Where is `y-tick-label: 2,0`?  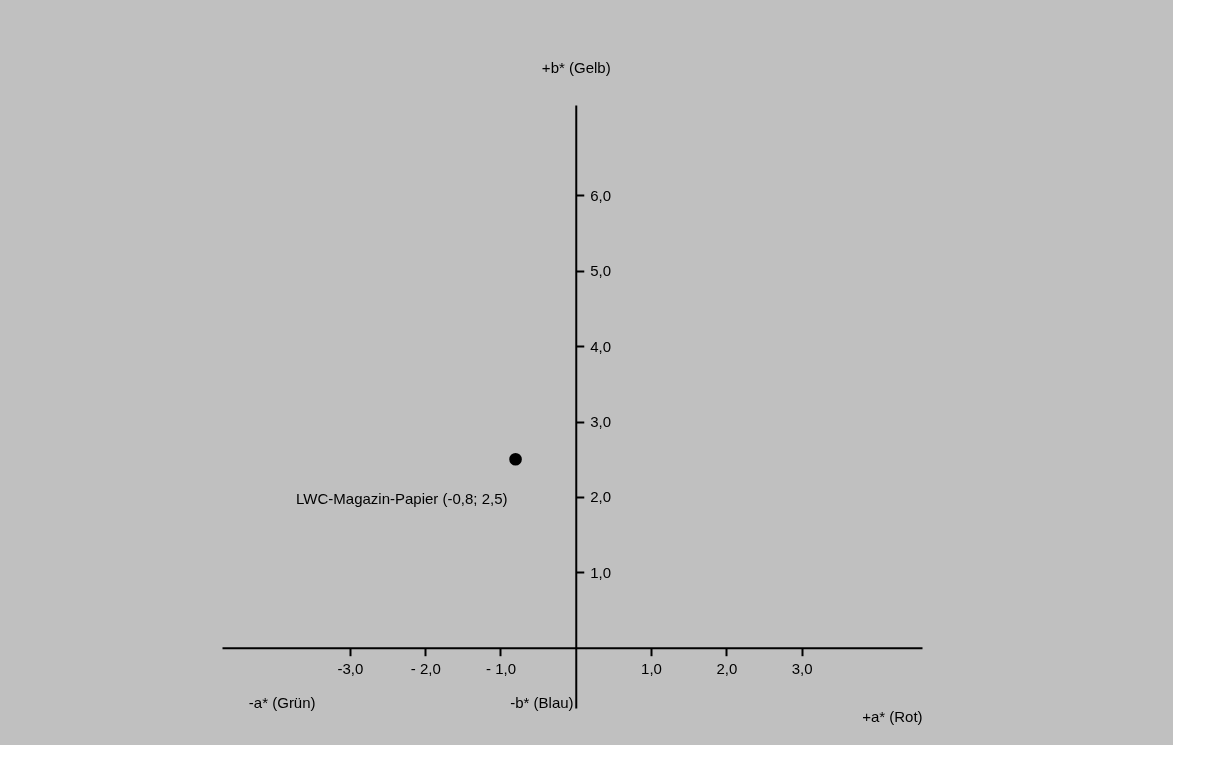 y-tick-label: 2,0 is located at coordinates (601, 497).